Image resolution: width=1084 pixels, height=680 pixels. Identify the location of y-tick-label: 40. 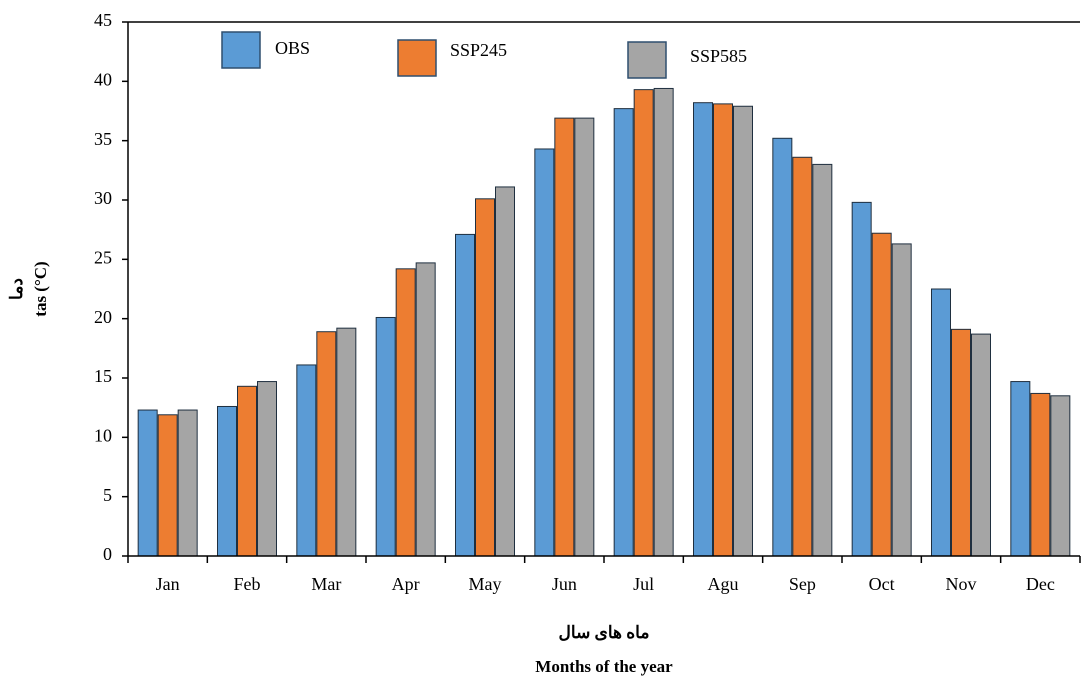
(103, 79).